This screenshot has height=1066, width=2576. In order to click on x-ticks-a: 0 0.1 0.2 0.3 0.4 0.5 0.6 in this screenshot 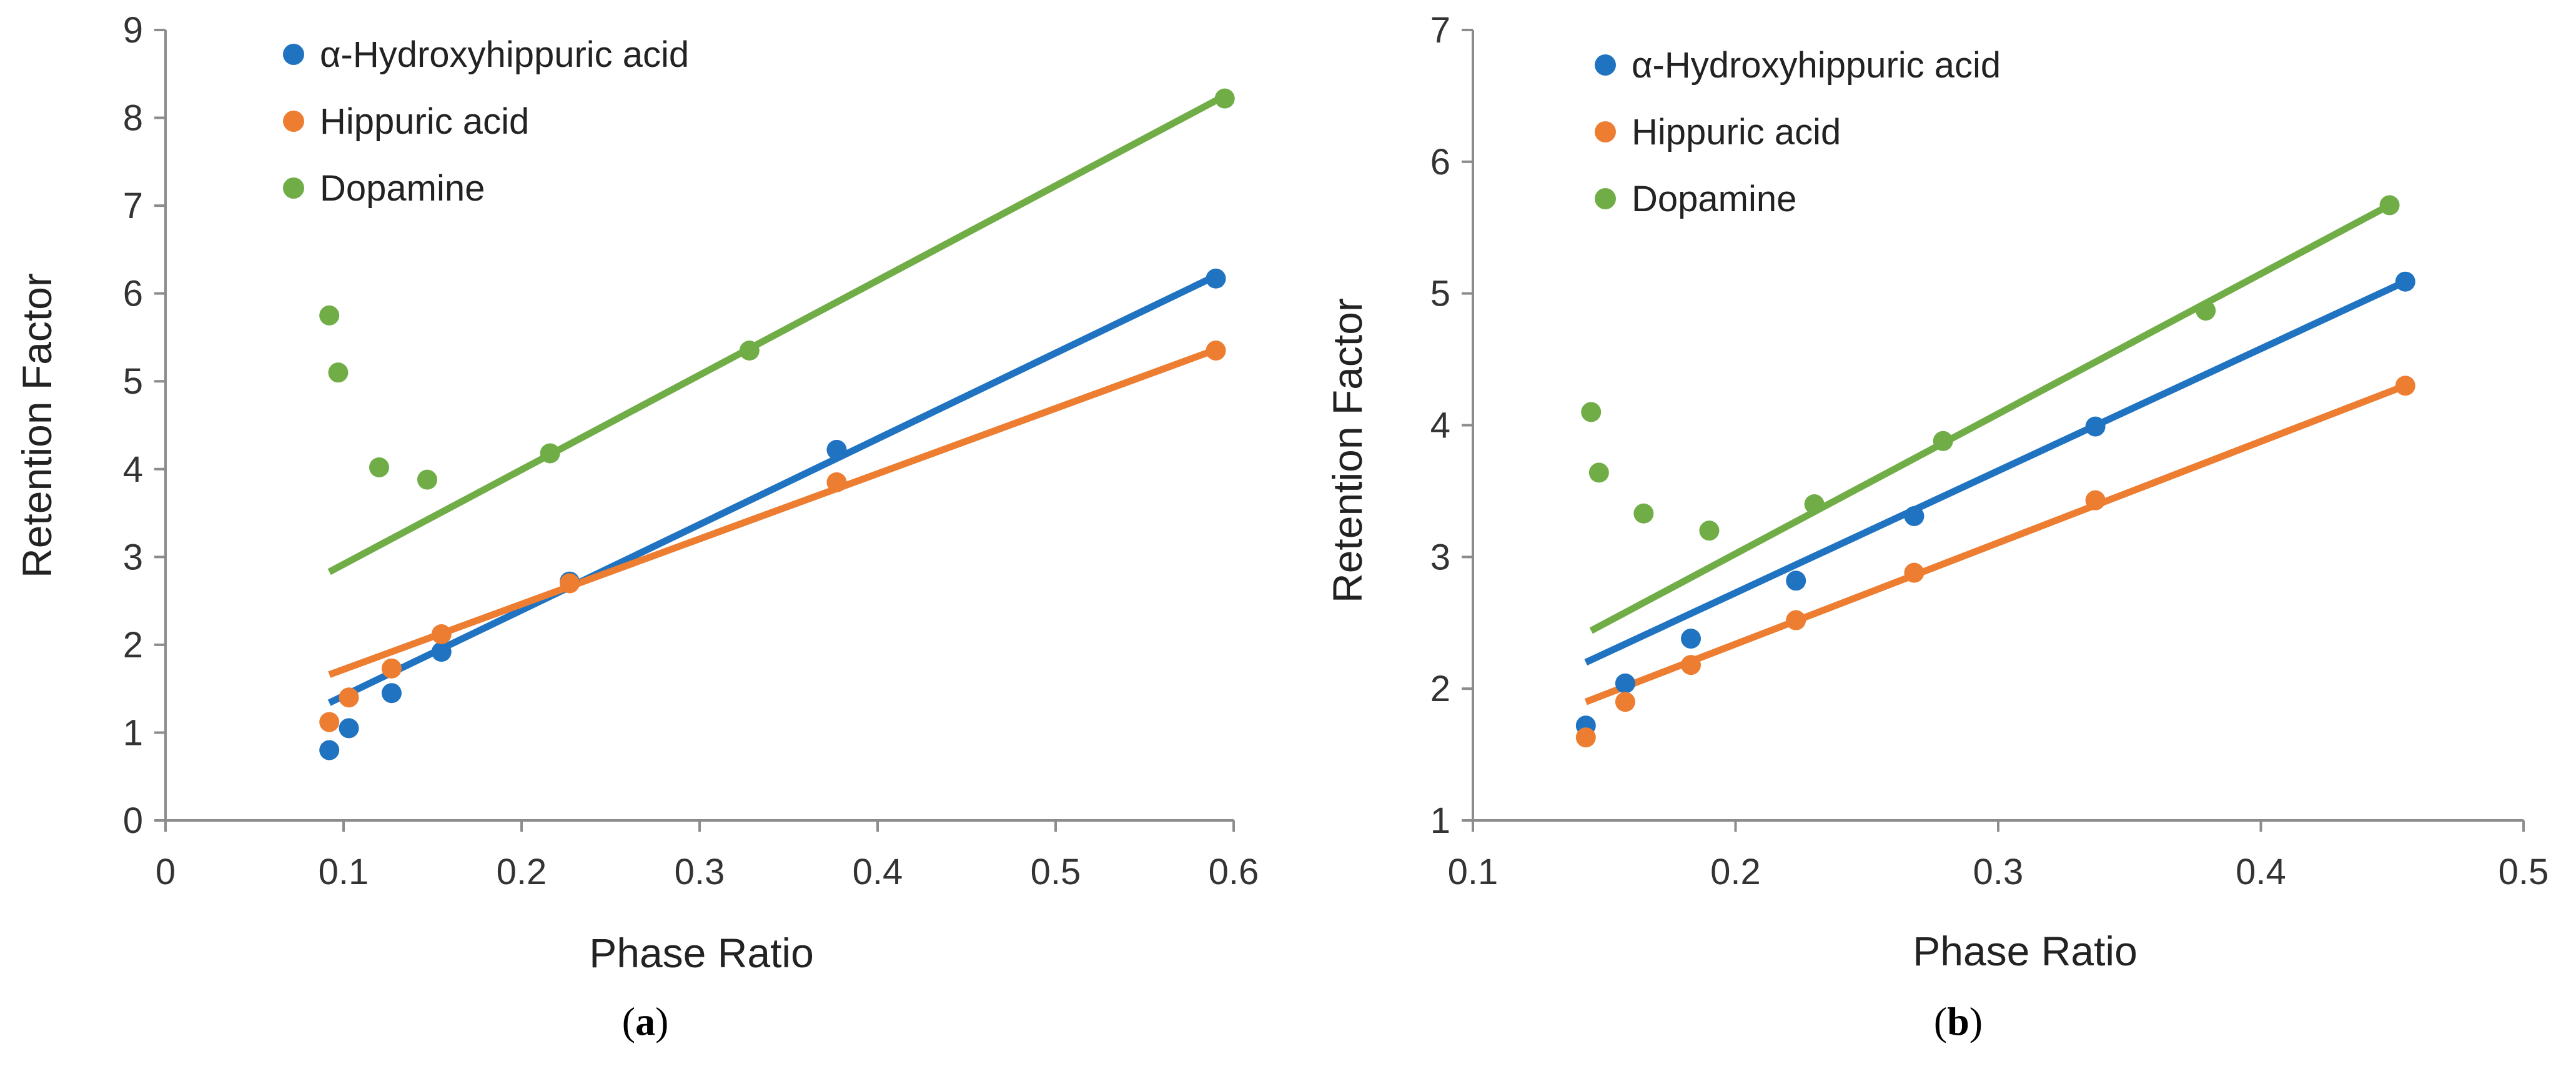, I will do `click(707, 856)`.